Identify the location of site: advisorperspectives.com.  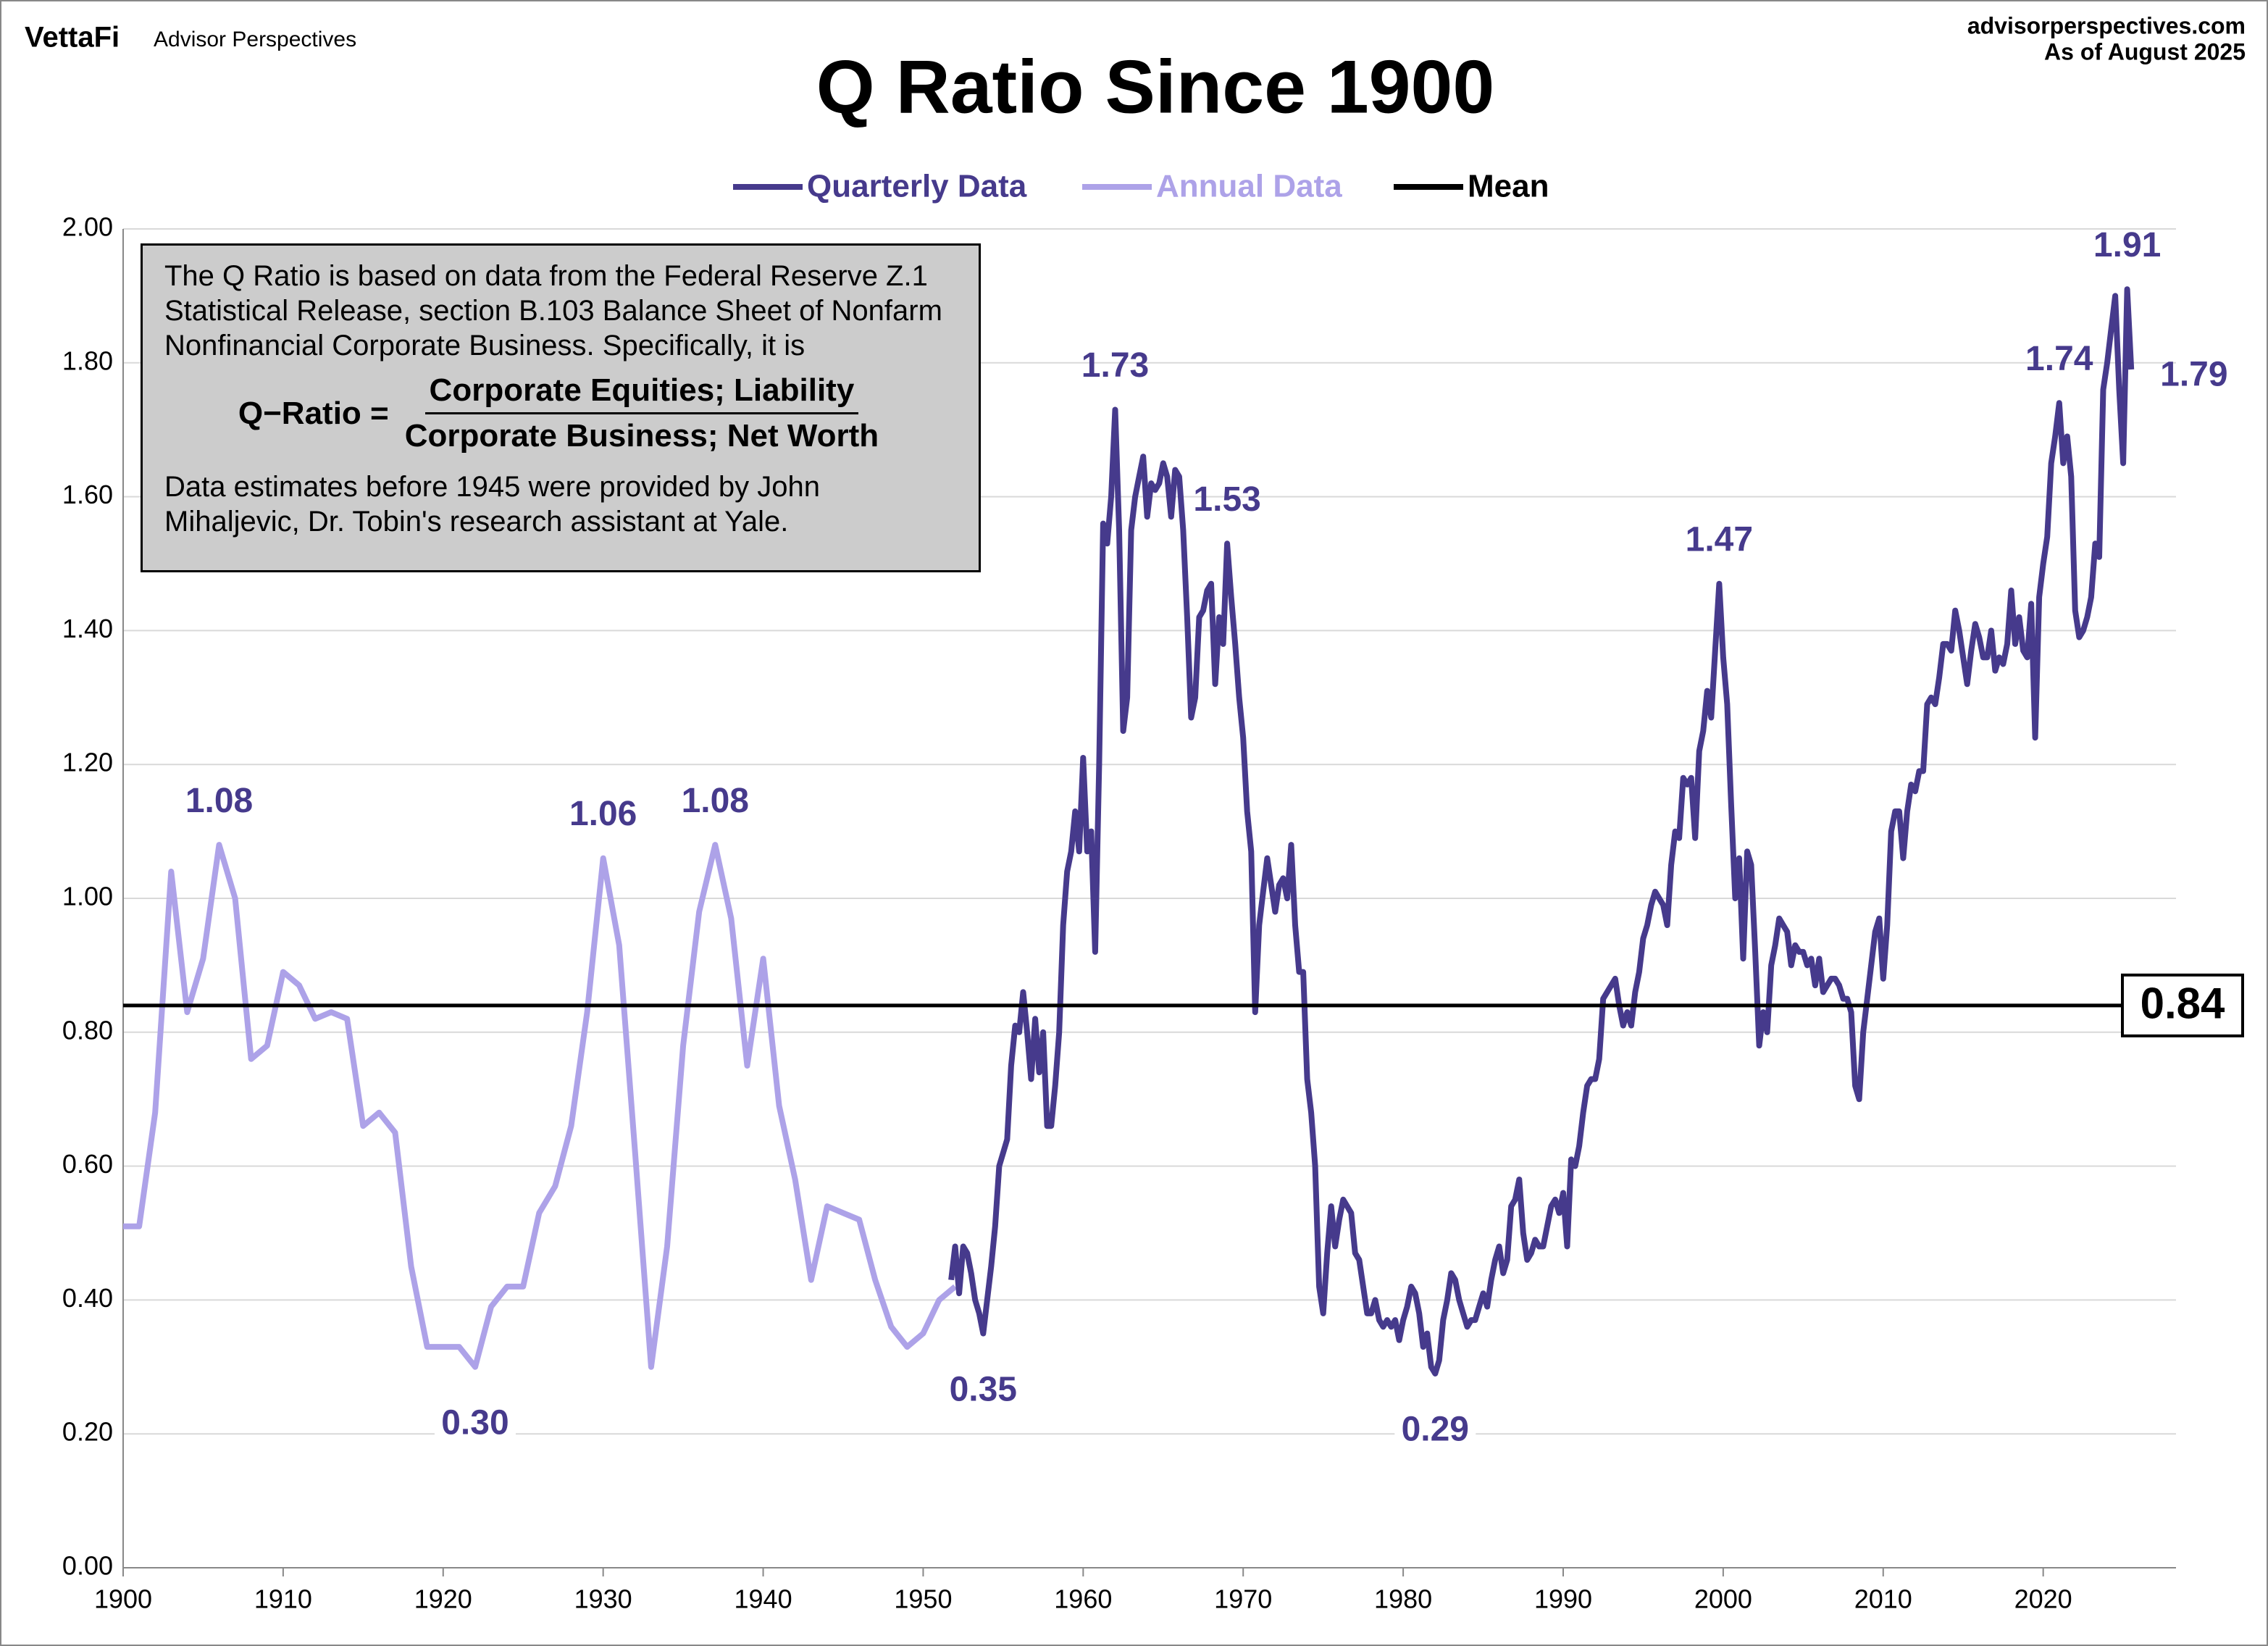
(2106, 25).